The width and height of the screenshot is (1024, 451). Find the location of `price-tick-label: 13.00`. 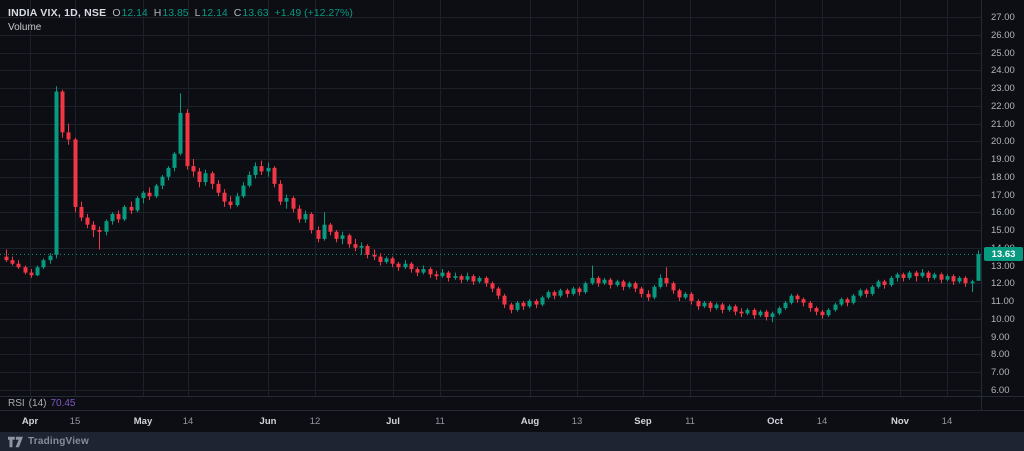

price-tick-label: 13.00 is located at coordinates (1003, 266).